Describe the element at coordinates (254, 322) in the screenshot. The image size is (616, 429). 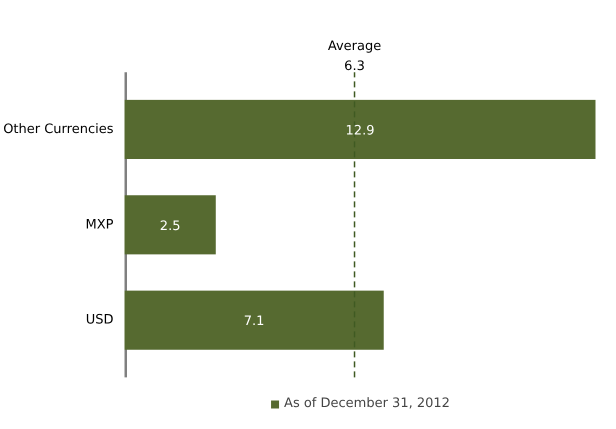
I see `data-label: 7.1` at that location.